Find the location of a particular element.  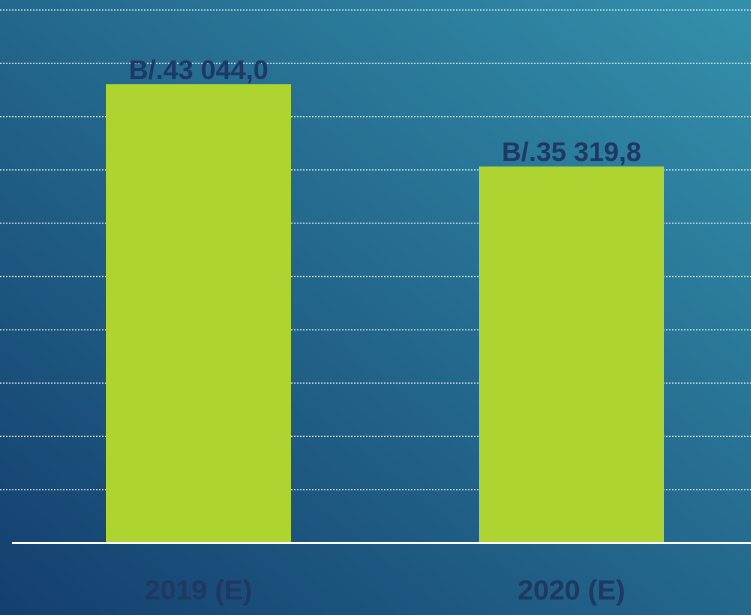

data-label: B/.35 319,8 is located at coordinates (571, 152).